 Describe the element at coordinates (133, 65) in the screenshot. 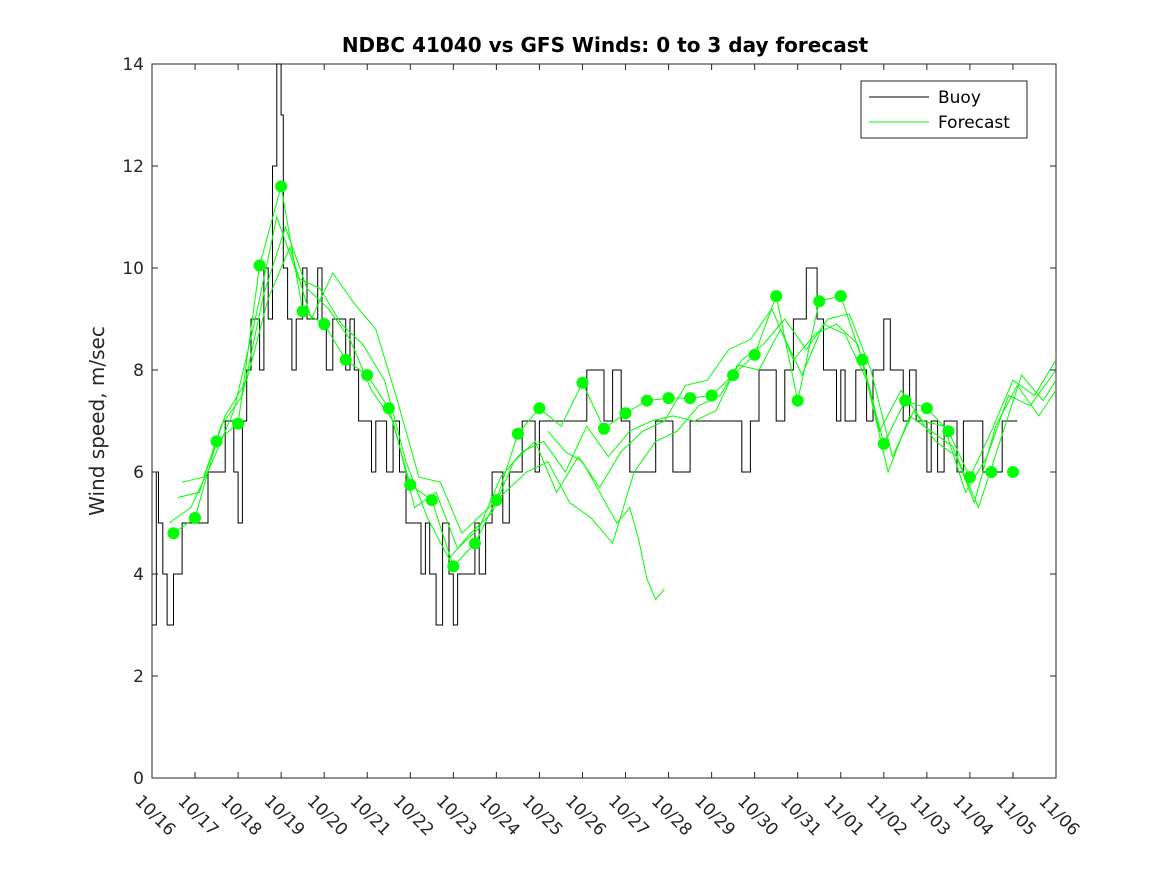

I see `y-tick-label: 14` at that location.